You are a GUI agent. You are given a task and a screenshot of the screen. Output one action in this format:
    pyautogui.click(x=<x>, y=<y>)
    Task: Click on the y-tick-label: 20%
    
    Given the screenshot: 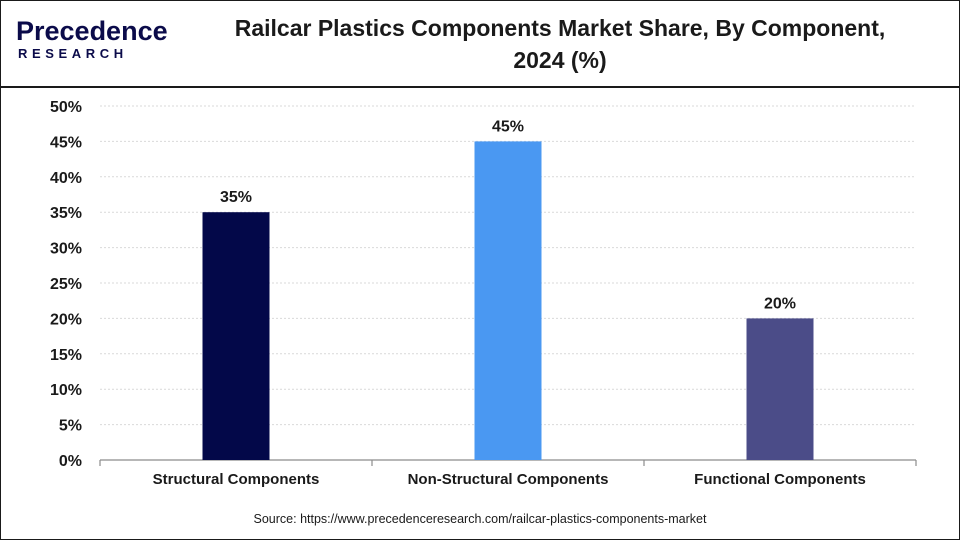 What is the action you would take?
    pyautogui.click(x=66, y=319)
    